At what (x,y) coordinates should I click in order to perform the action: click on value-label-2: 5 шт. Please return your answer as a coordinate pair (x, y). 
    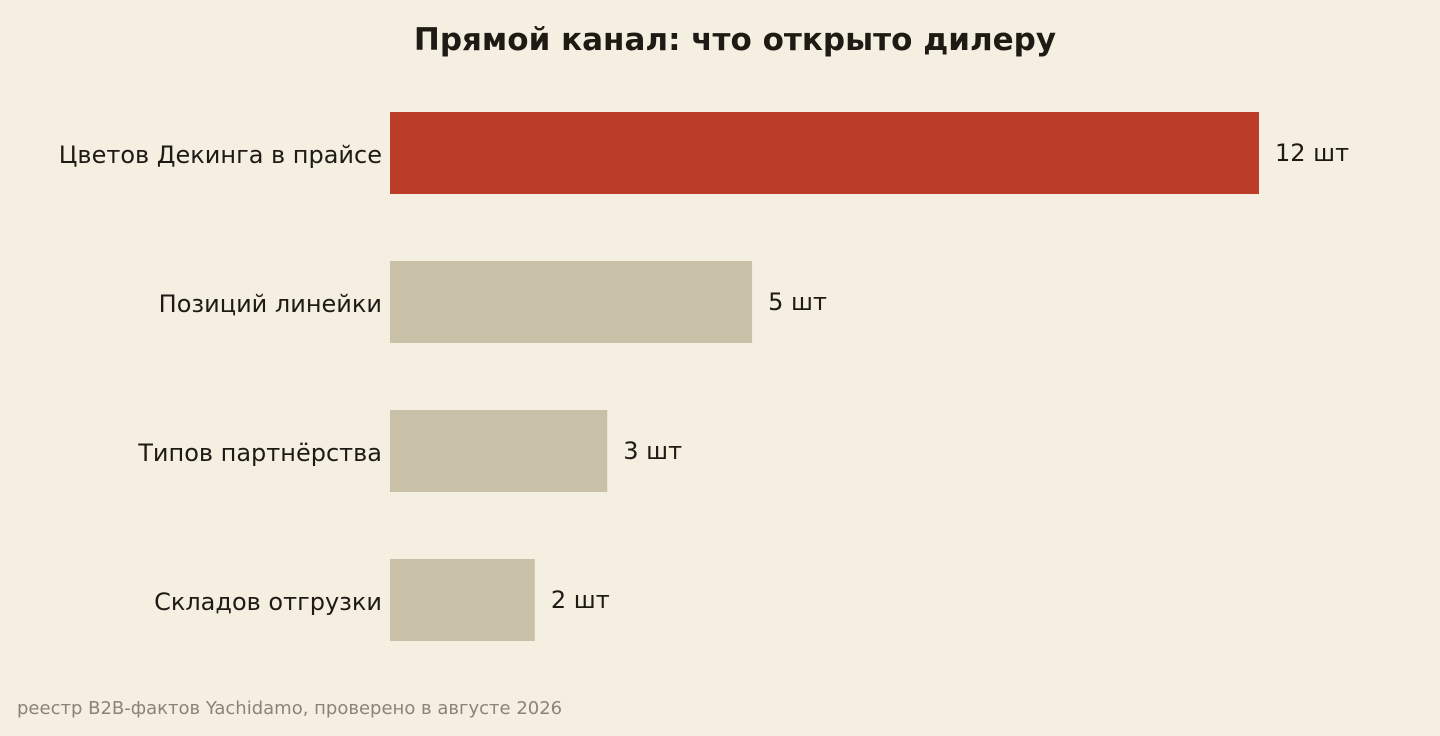
    Looking at the image, I should click on (797, 302).